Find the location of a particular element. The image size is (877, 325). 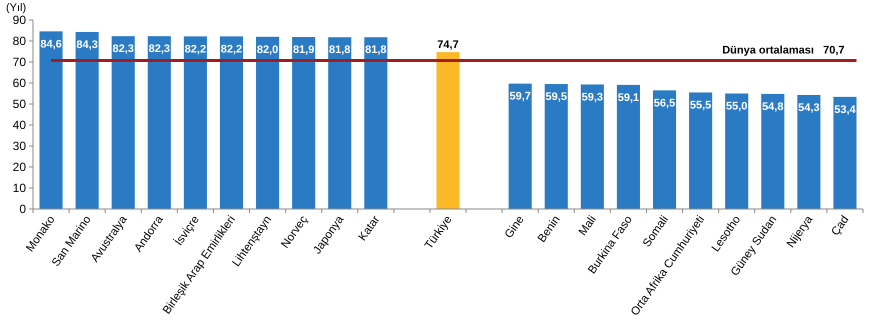

ref-line-label: Dünya ortalaması 70,7 is located at coordinates (783, 50).